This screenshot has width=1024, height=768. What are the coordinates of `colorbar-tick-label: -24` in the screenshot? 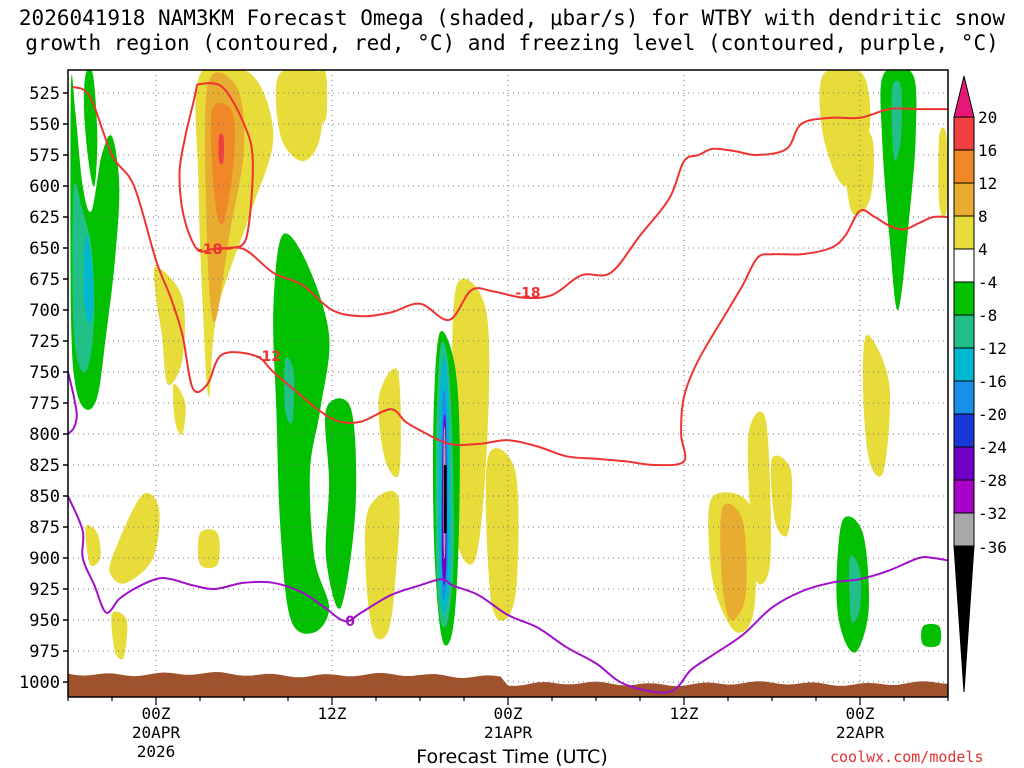 It's located at (992, 447).